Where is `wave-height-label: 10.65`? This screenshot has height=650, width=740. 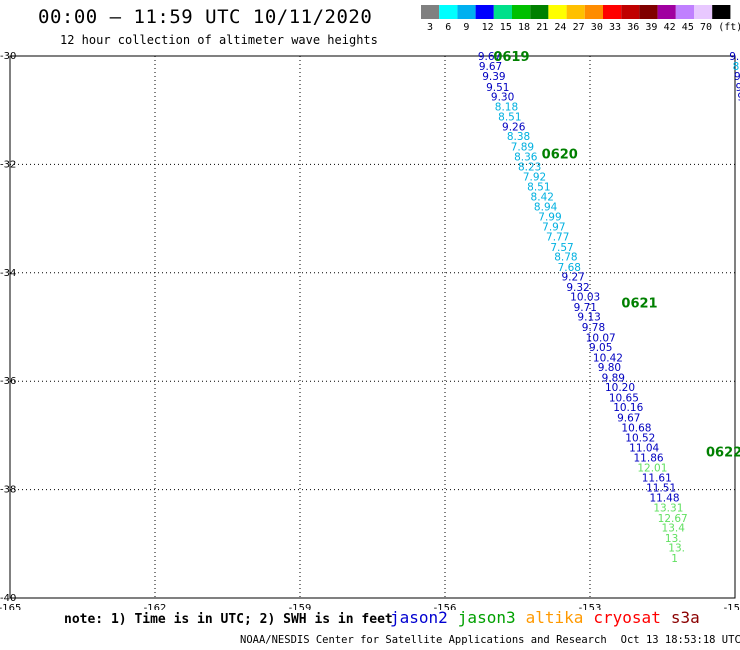 wave-height-label: 10.65 is located at coordinates (624, 398).